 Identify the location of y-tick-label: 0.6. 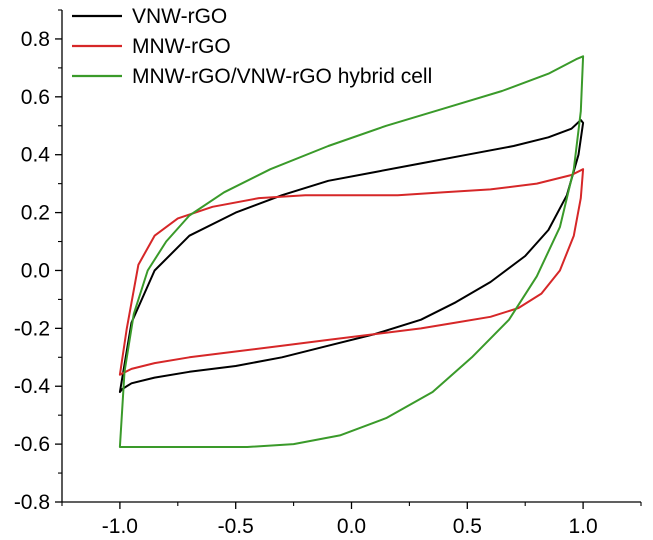
(35, 97).